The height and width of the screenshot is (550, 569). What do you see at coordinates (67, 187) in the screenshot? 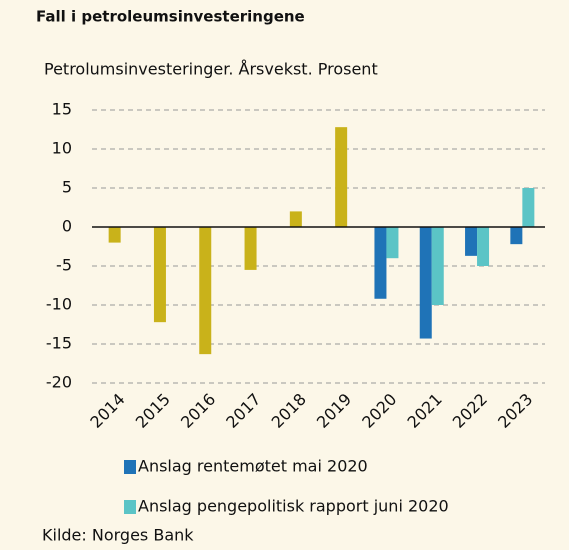
I see `y-tick-label: 5` at bounding box center [67, 187].